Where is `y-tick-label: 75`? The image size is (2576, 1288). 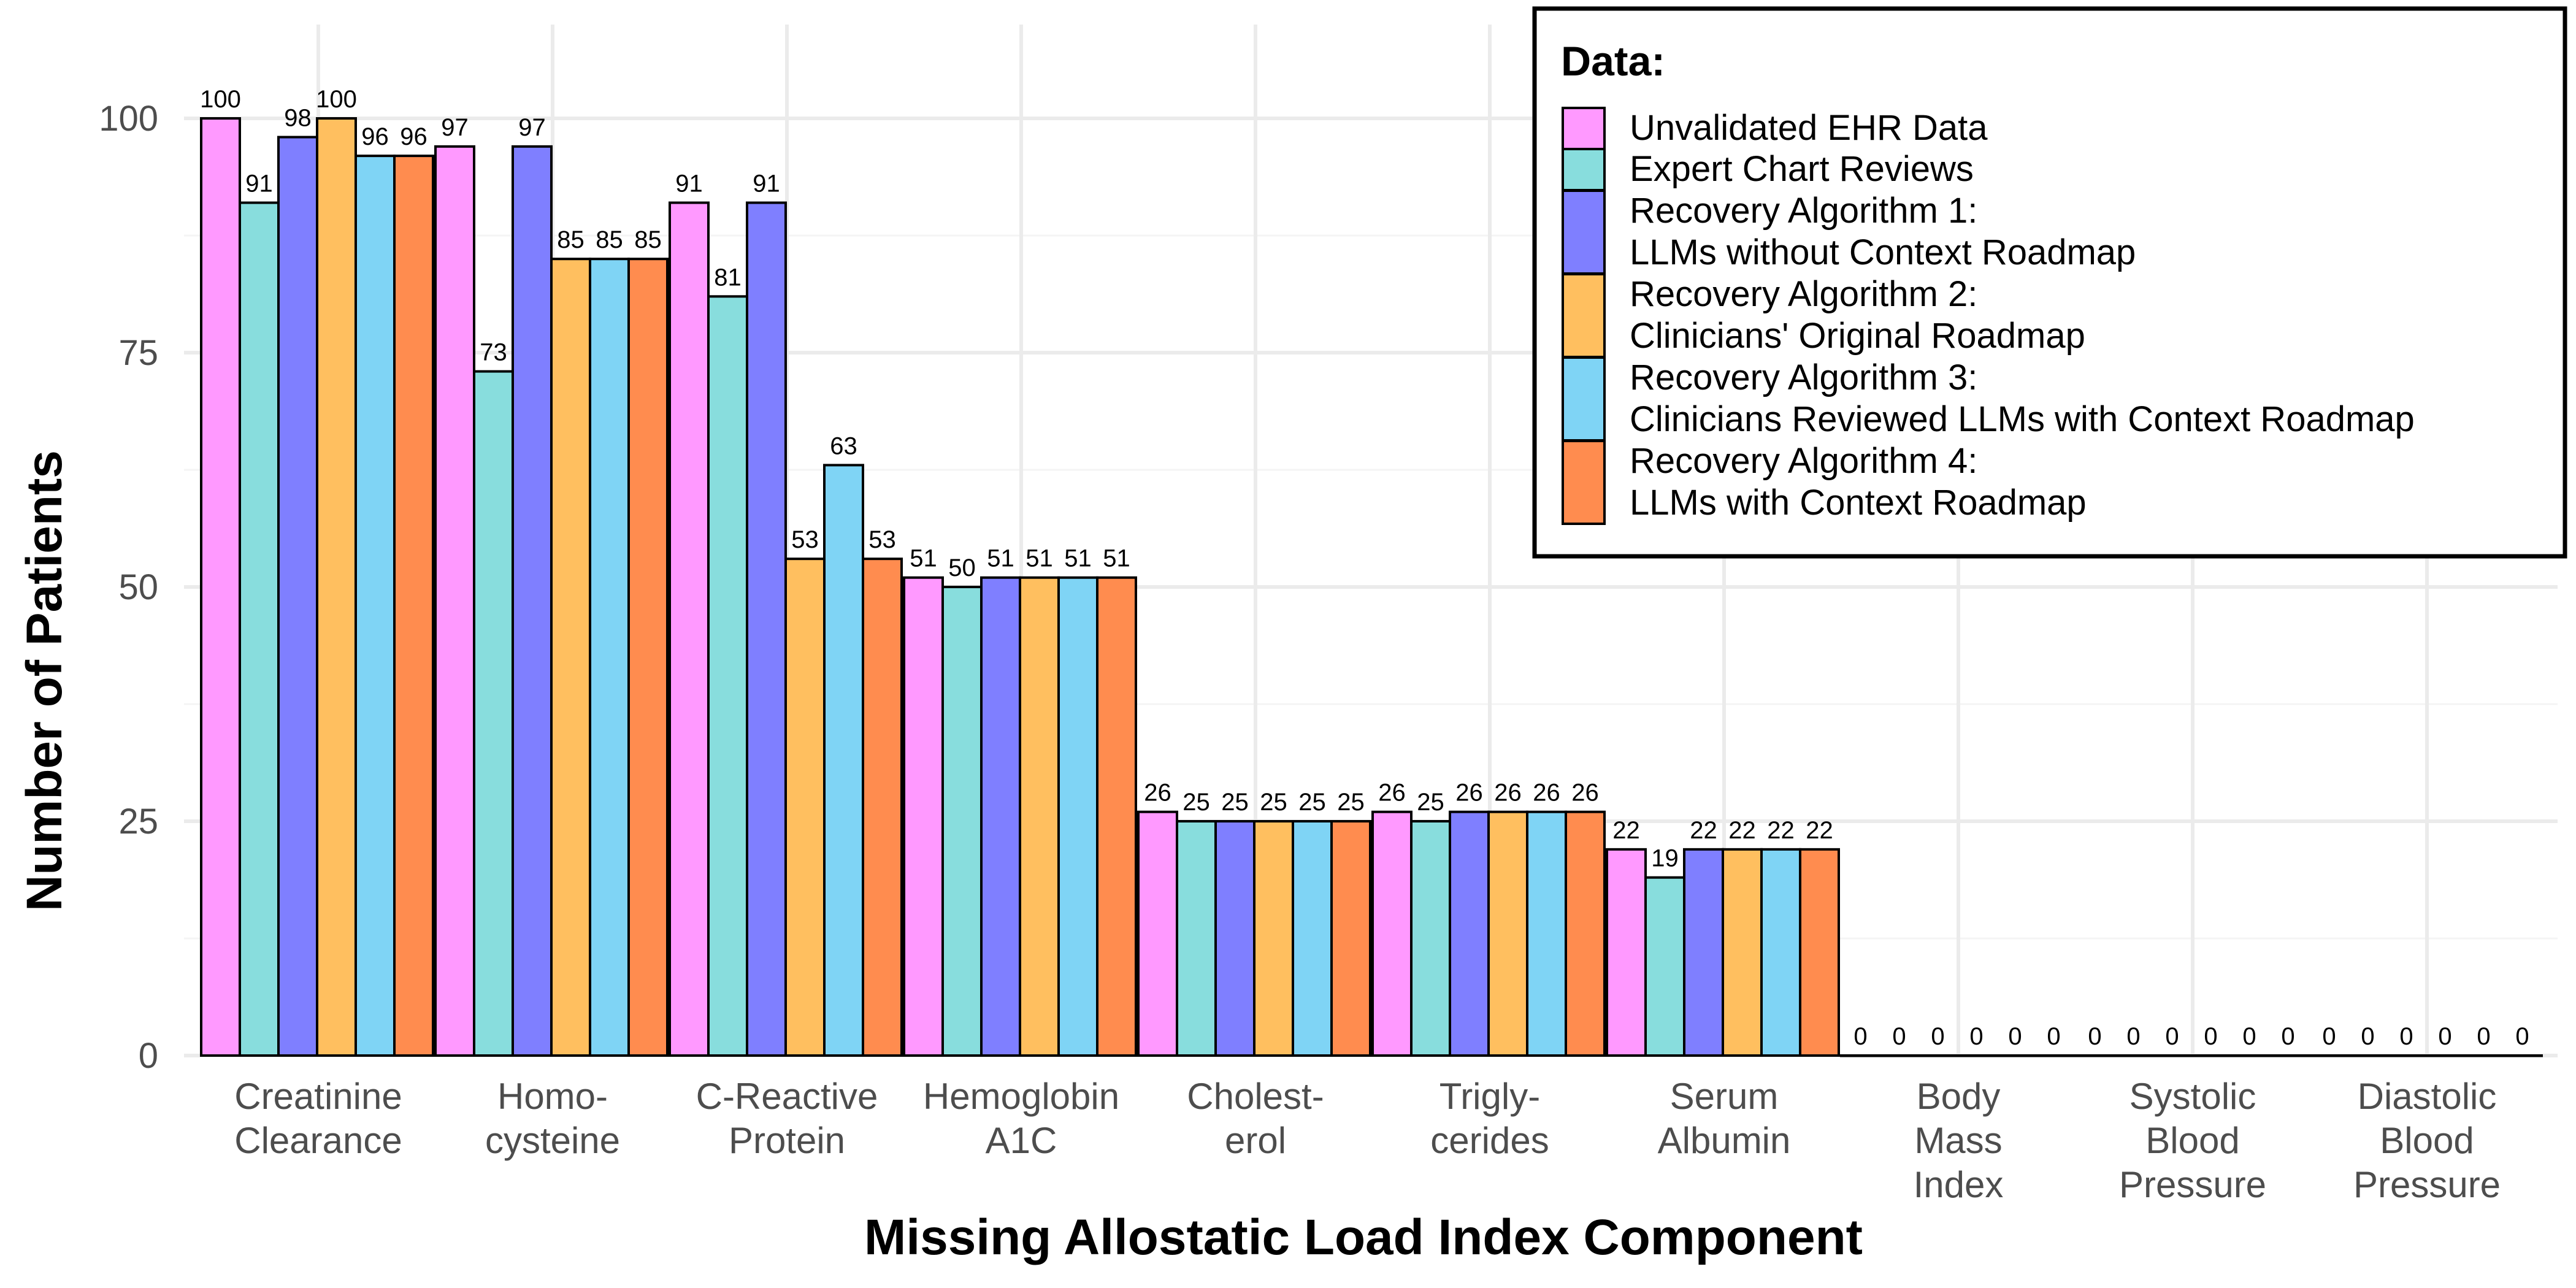 y-tick-label: 75 is located at coordinates (138, 353).